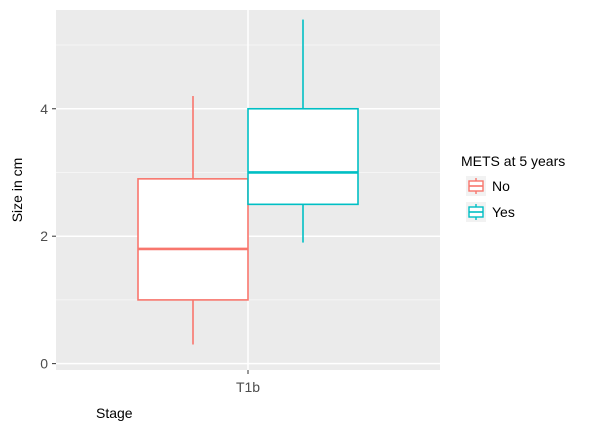 The height and width of the screenshot is (422, 602). What do you see at coordinates (503, 212) in the screenshot?
I see `legend-entry-label: Yes` at bounding box center [503, 212].